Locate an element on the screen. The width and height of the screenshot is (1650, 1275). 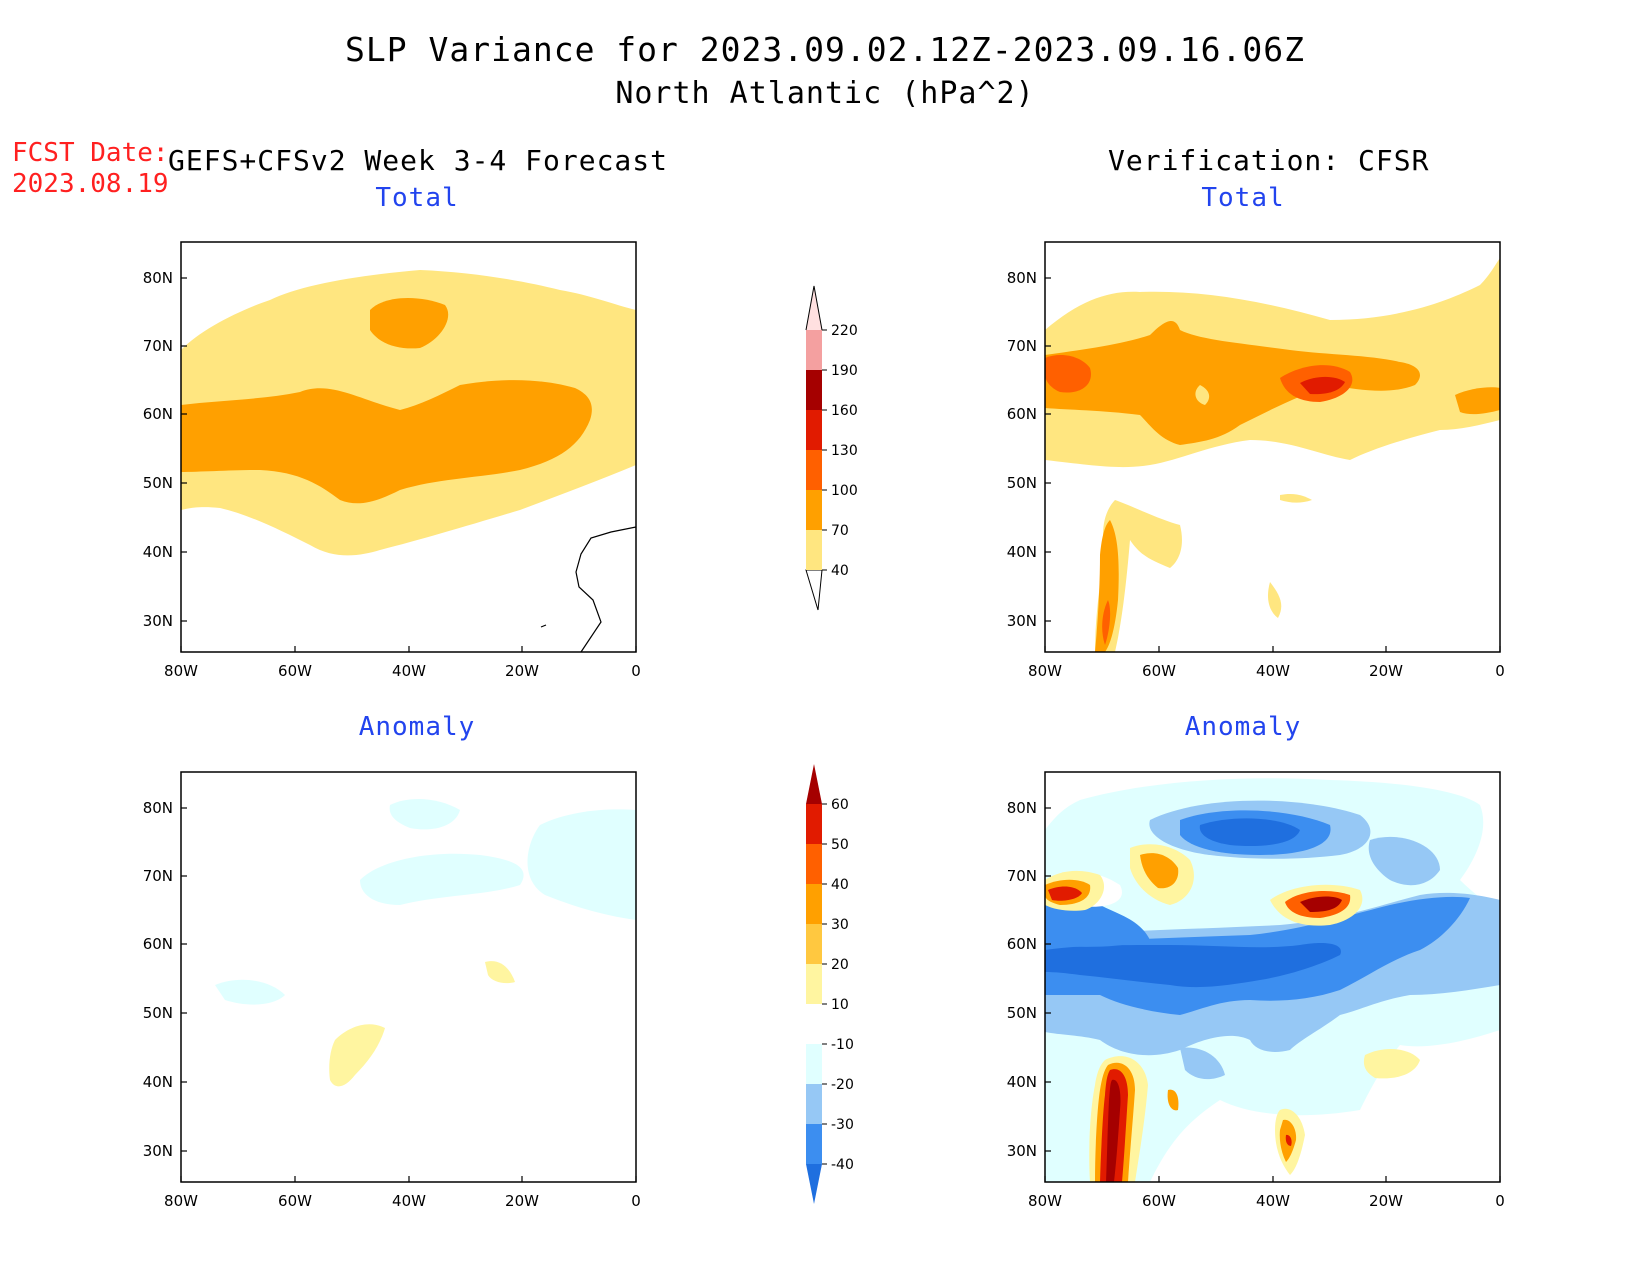
colorbar-total-upper-triangle is located at coordinates (814, 308).